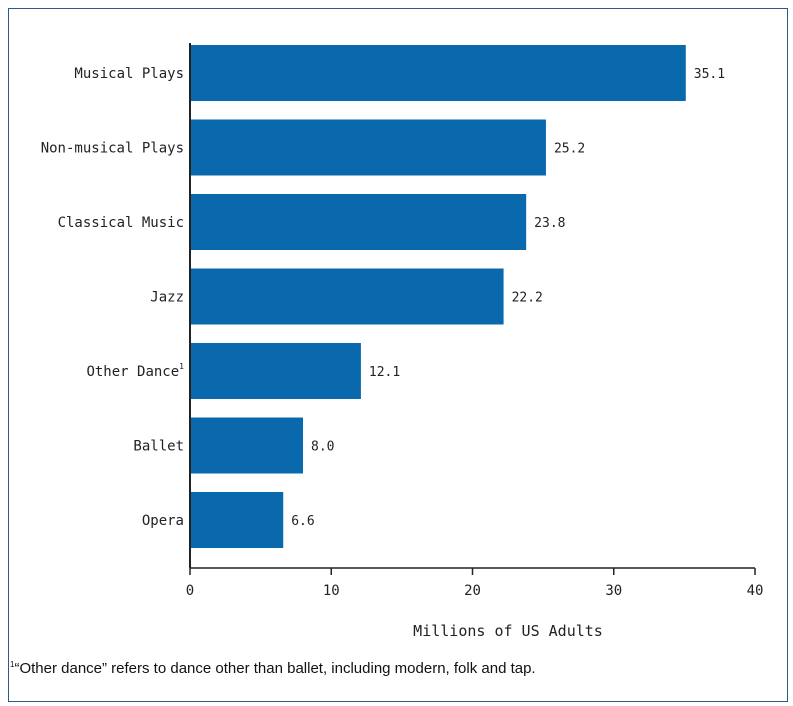 The height and width of the screenshot is (706, 793). I want to click on category-label-other-dance: Other Dance1, so click(135, 371).